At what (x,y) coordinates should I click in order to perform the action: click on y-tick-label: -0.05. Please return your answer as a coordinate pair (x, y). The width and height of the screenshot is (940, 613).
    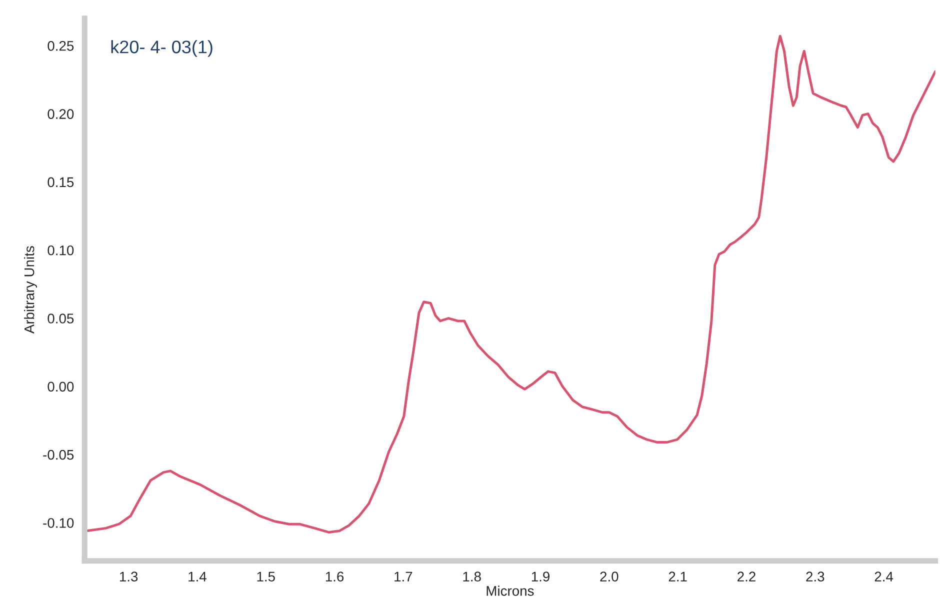
    Looking at the image, I should click on (58, 455).